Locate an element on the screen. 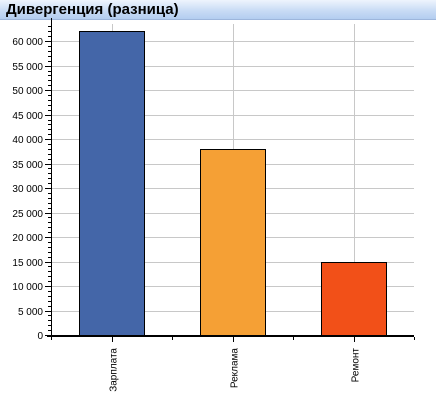 Image resolution: width=436 pixels, height=408 pixels. y-tick-label: 35 000 is located at coordinates (27, 165).